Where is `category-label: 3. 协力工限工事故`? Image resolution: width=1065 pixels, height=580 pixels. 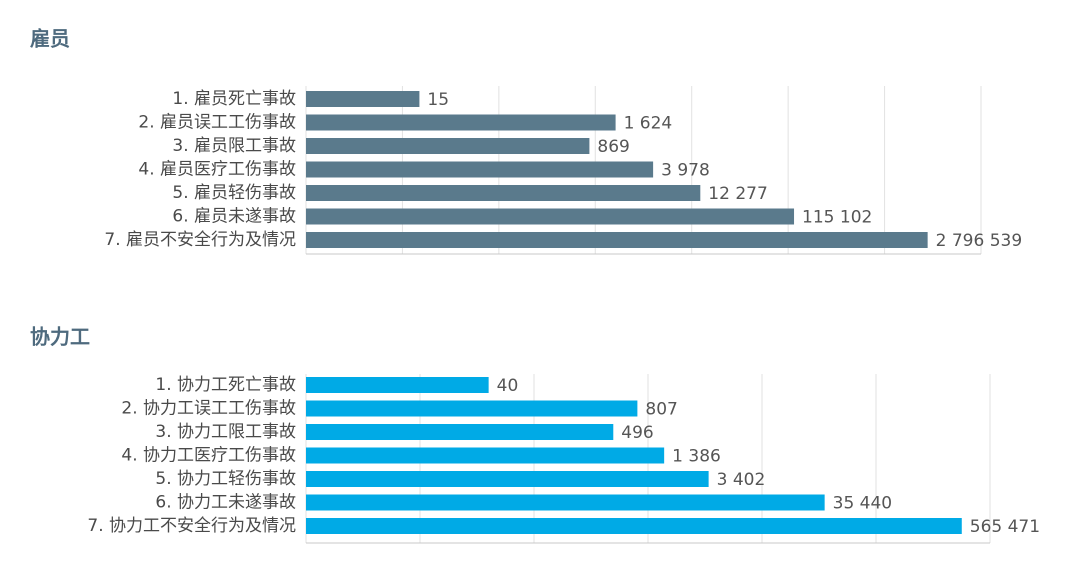
category-label: 3. 协力工限工事故 is located at coordinates (225, 432).